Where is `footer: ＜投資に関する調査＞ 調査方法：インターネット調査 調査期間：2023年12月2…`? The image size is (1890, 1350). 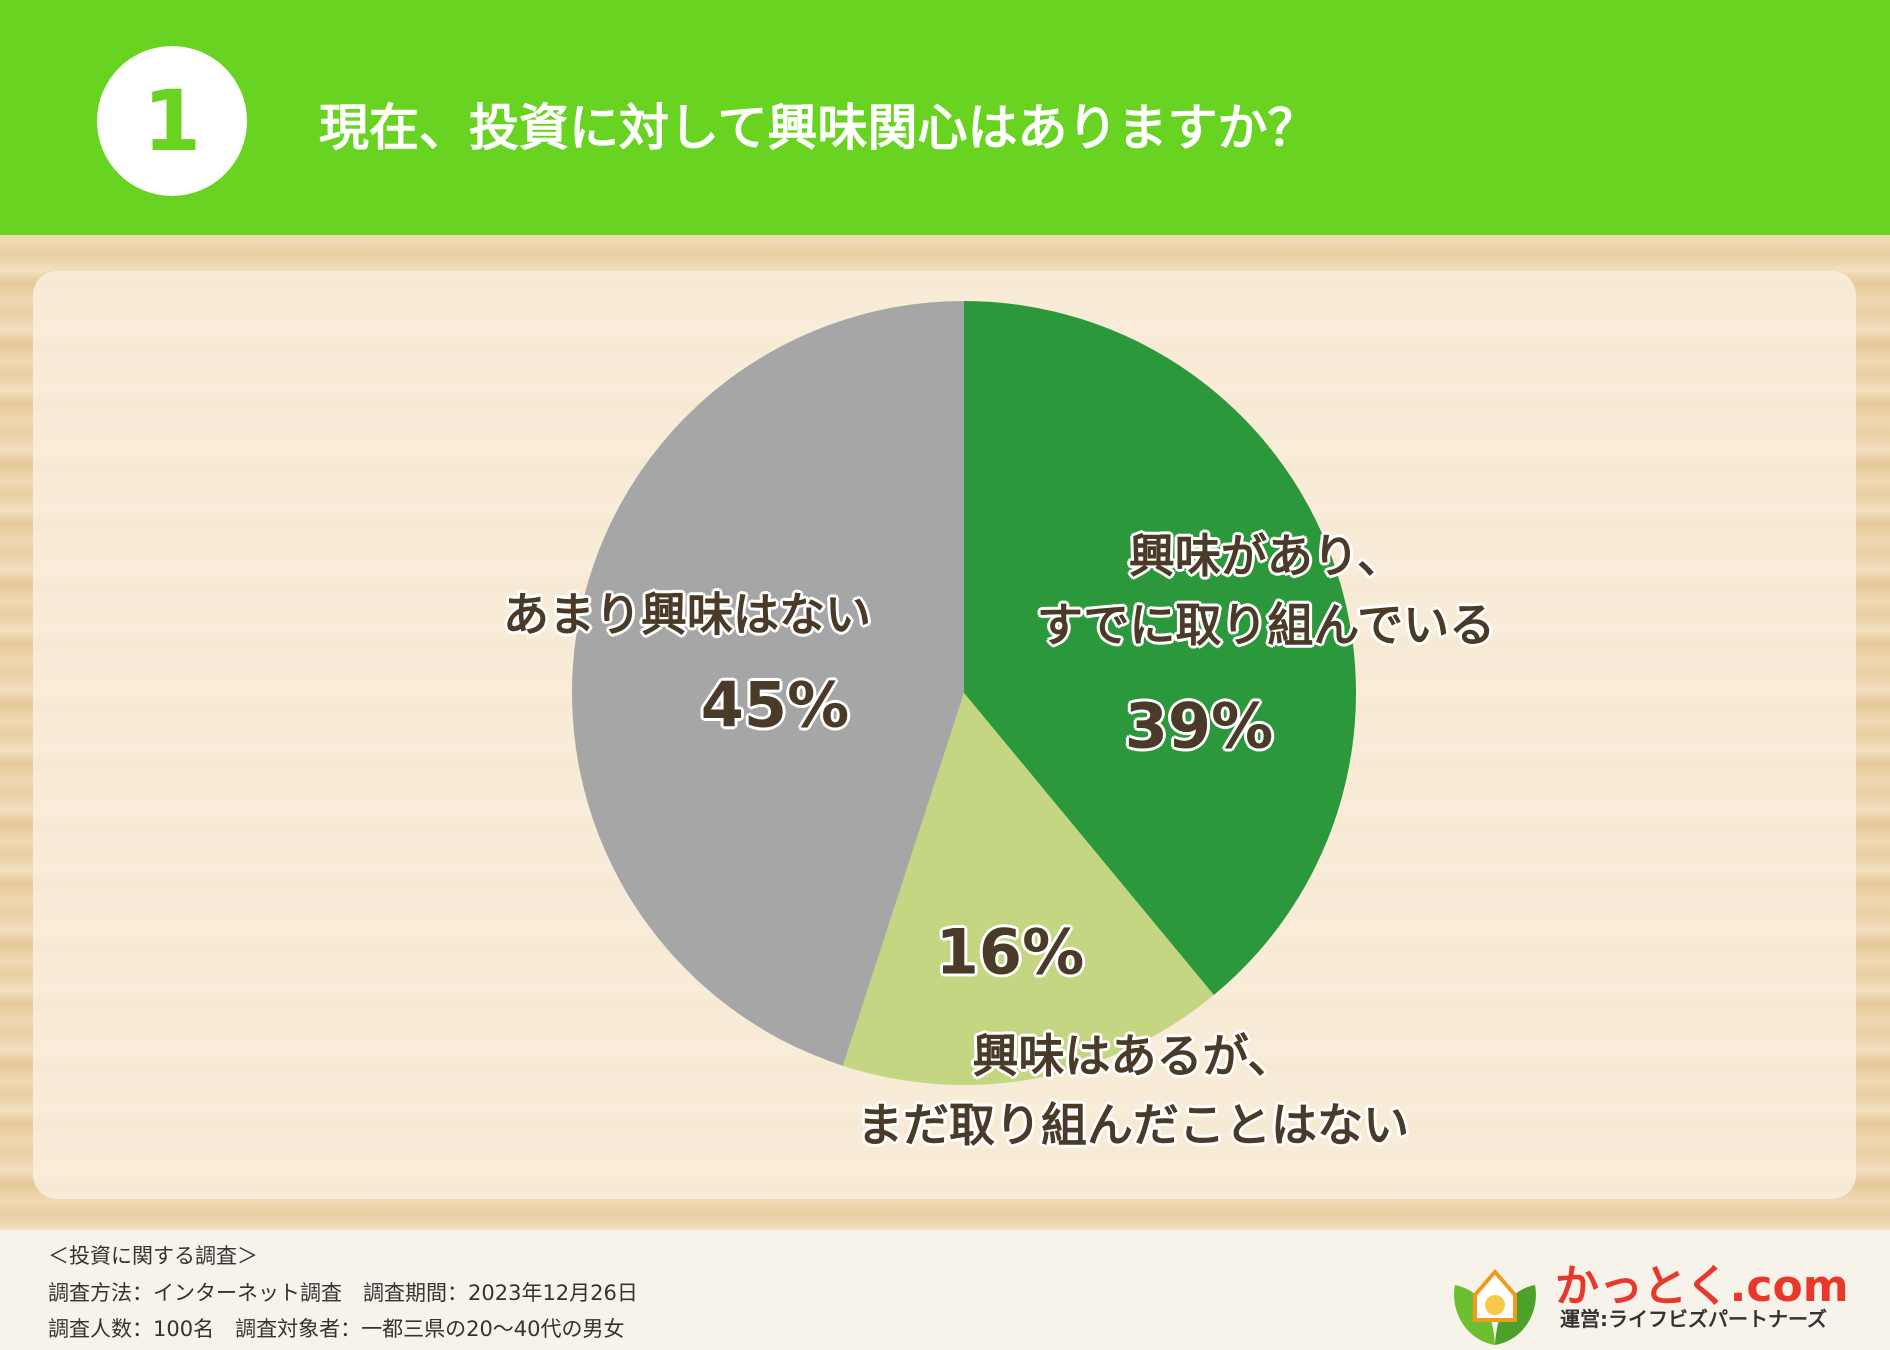
footer: ＜投資に関する調査＞ 調査方法：インターネット調査 調査期間：2023年12月2… is located at coordinates (945, 1290).